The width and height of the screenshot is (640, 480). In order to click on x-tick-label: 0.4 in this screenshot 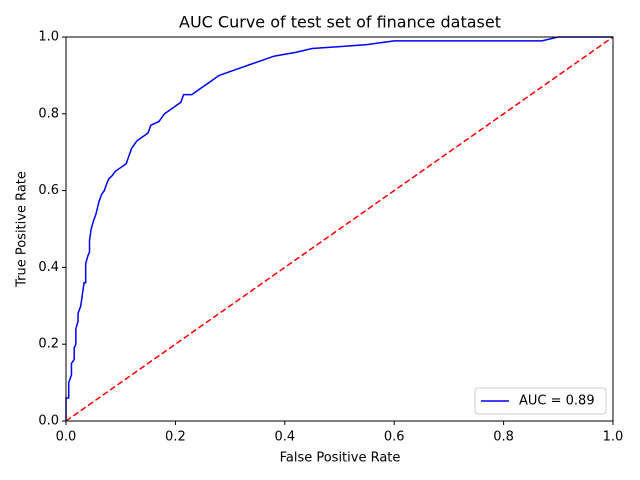, I will do `click(284, 437)`.